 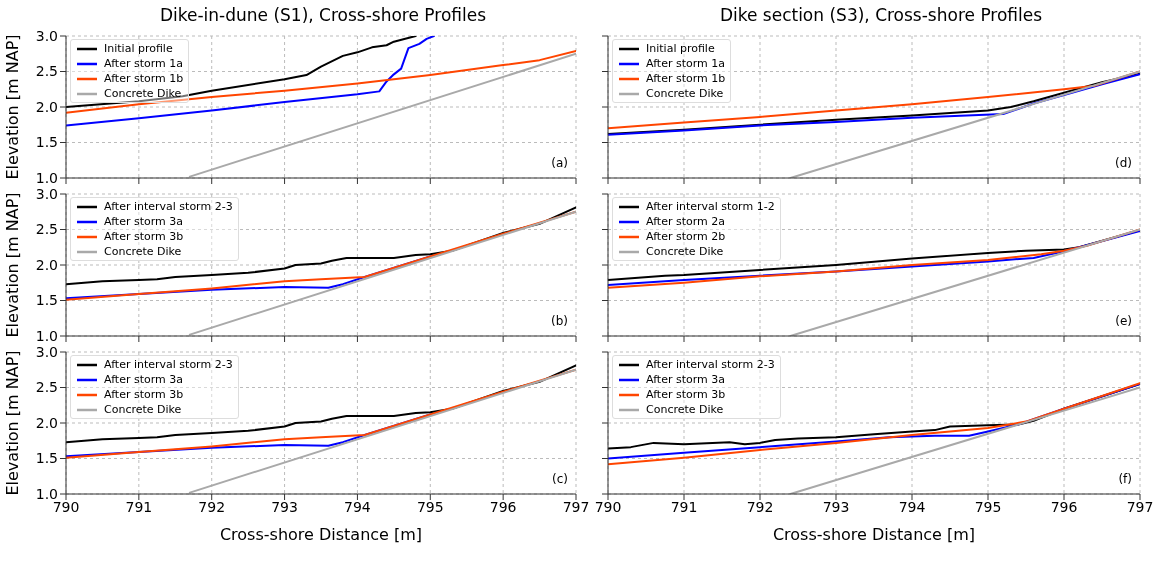 I want to click on annotation: (b), so click(x=559, y=321).